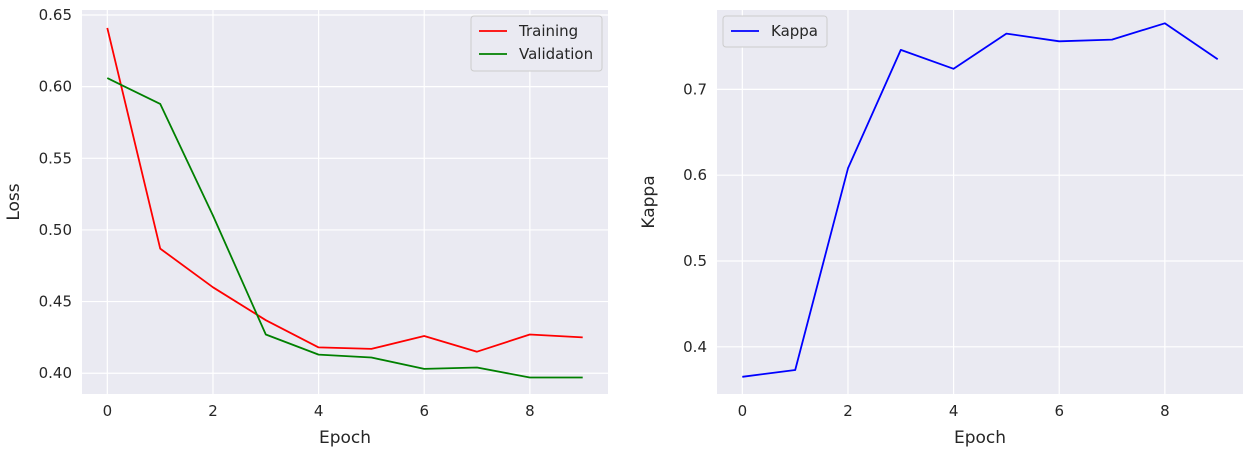 Image resolution: width=1253 pixels, height=457 pixels. I want to click on legend: Training Validation, so click(536, 43).